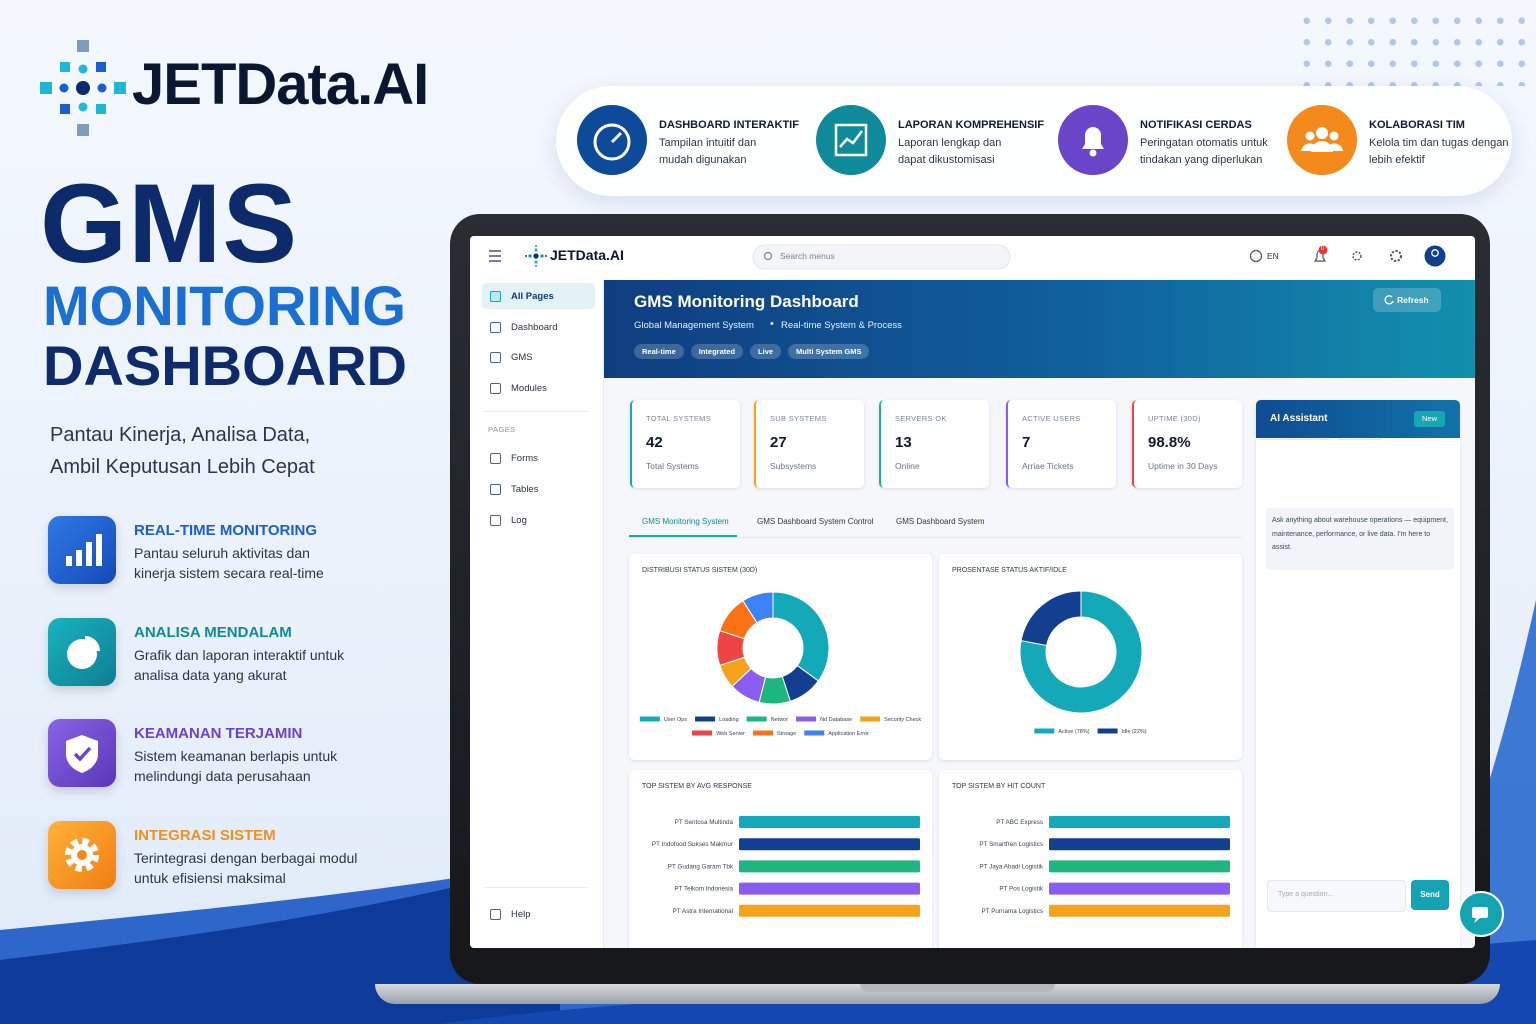 The image size is (1536, 1024). I want to click on highlight-glyph, so click(1093, 142).